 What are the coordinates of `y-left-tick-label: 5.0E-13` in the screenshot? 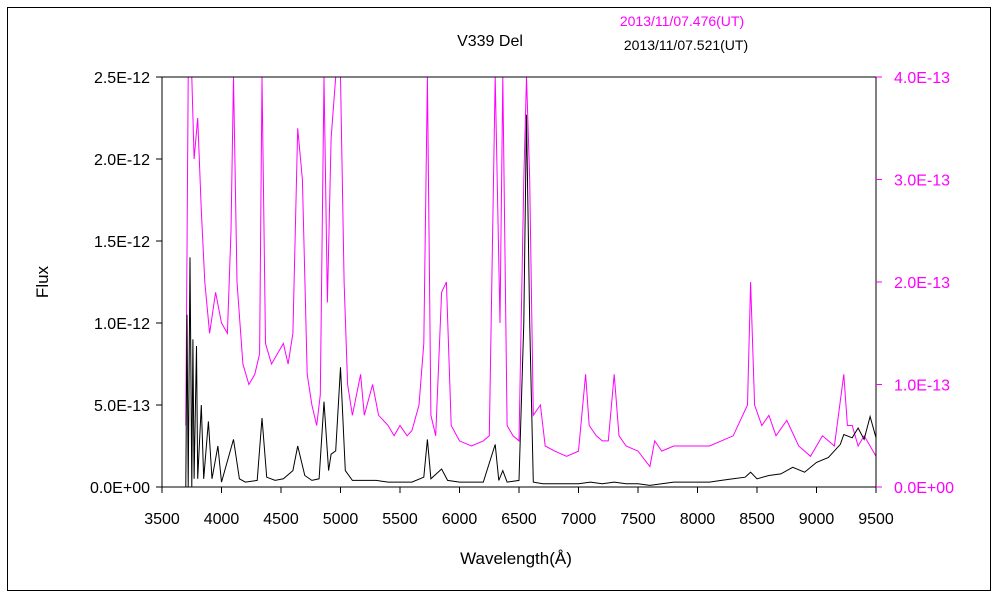 It's located at (122, 406).